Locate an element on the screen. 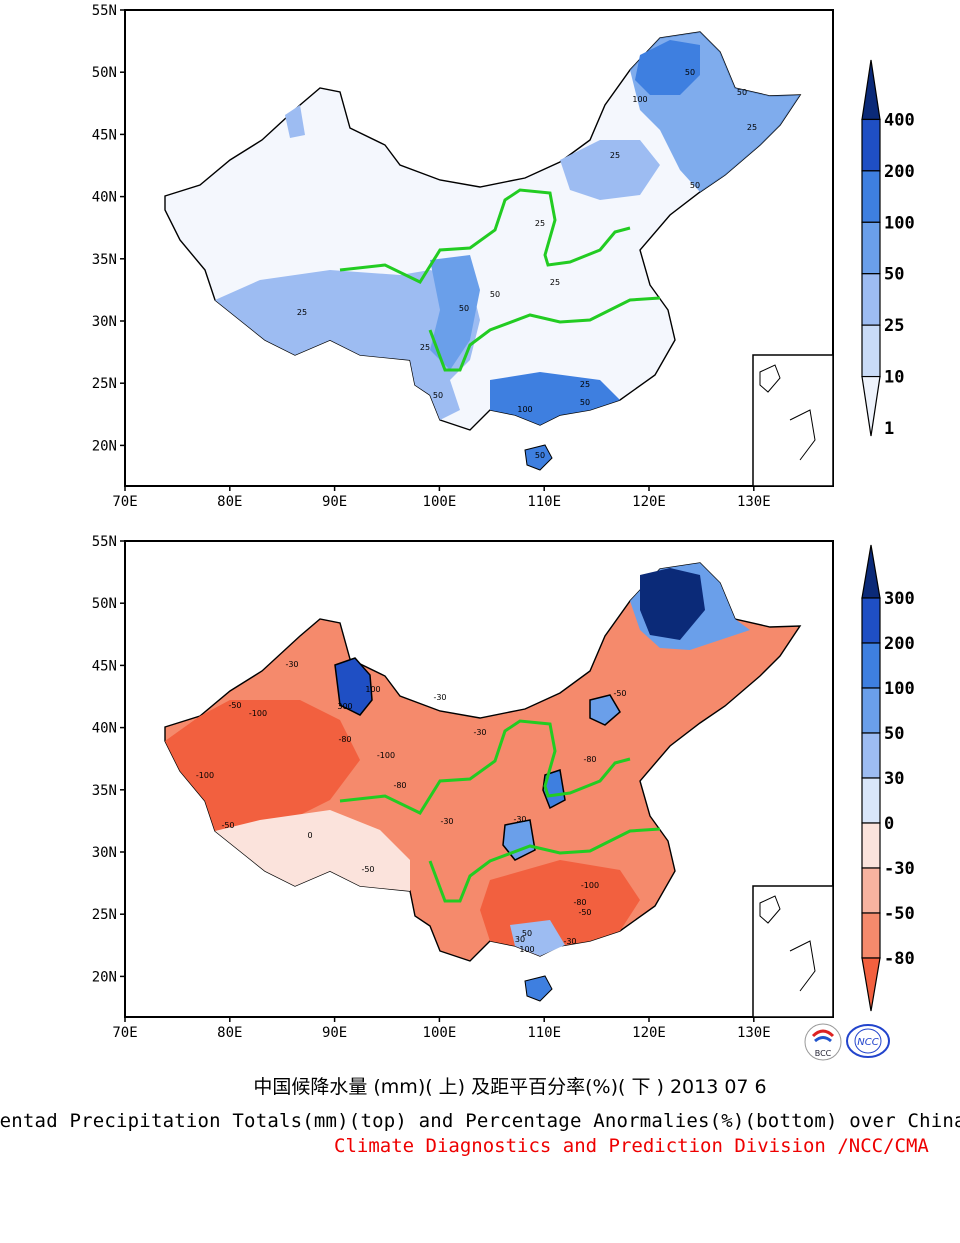 Image resolution: width=960 pixels, height=1243 pixels. inset-coastline is located at coordinates (770, 378).